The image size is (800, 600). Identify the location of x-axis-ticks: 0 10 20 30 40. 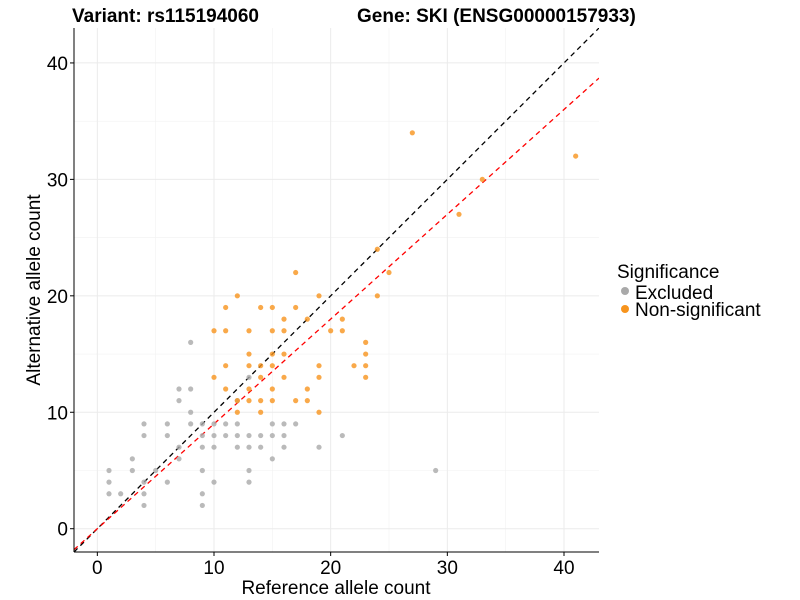
(333, 565).